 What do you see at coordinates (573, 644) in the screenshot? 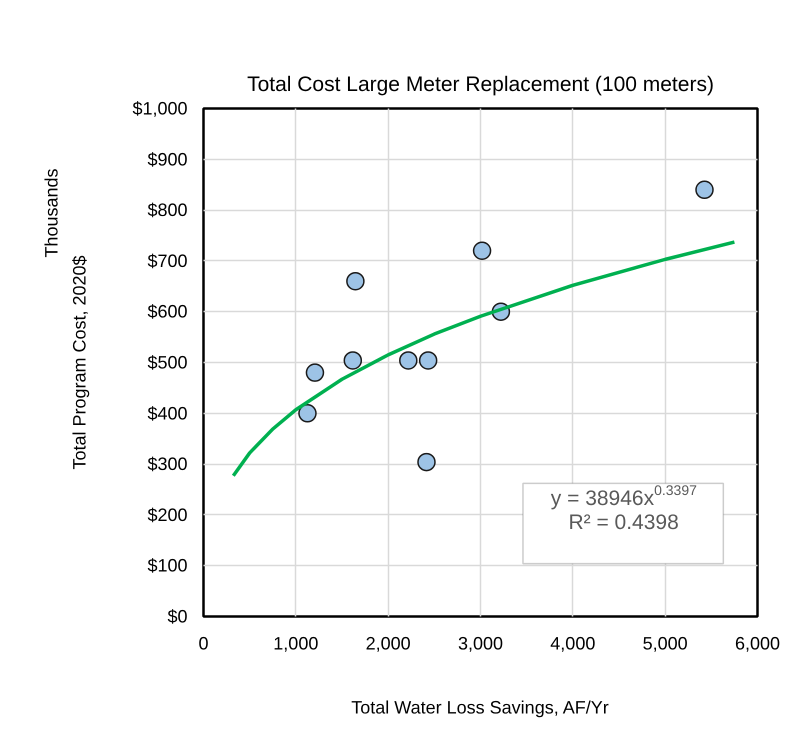
I see `x-tick-label: 4,000` at bounding box center [573, 644].